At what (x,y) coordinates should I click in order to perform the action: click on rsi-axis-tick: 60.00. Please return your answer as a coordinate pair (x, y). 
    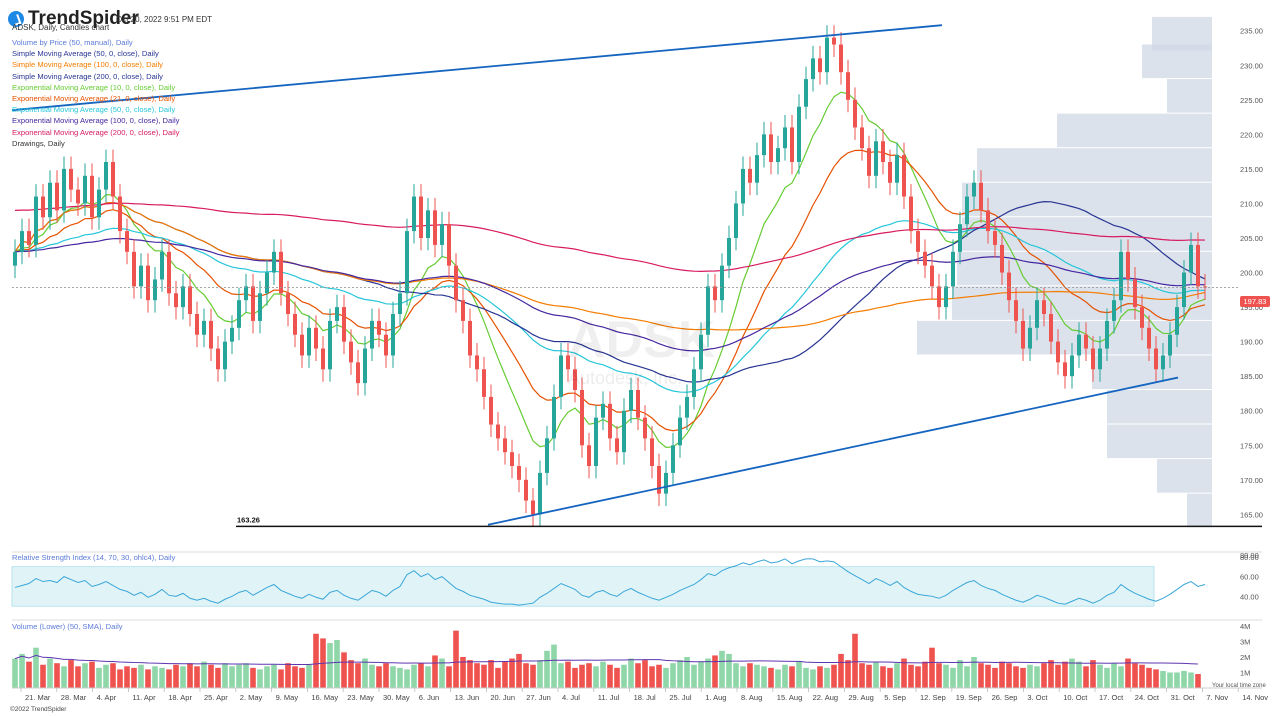
    Looking at the image, I should click on (1249, 577).